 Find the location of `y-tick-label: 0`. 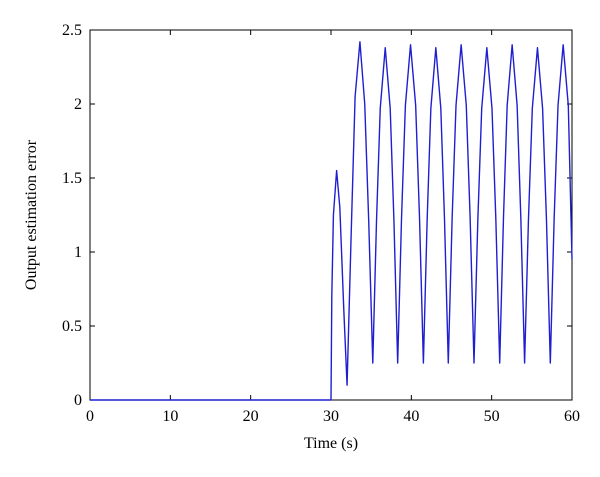

y-tick-label: 0 is located at coordinates (78, 400).